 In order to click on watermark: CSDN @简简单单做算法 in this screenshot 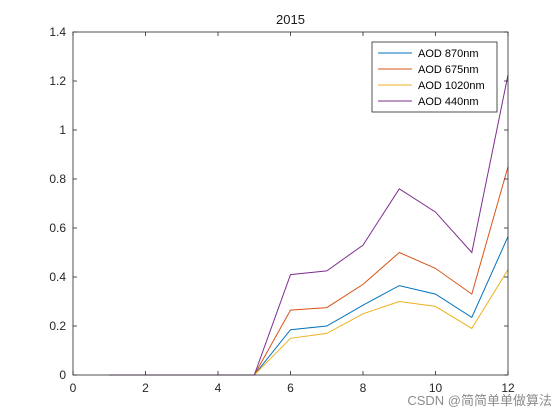, I will do `click(479, 400)`.